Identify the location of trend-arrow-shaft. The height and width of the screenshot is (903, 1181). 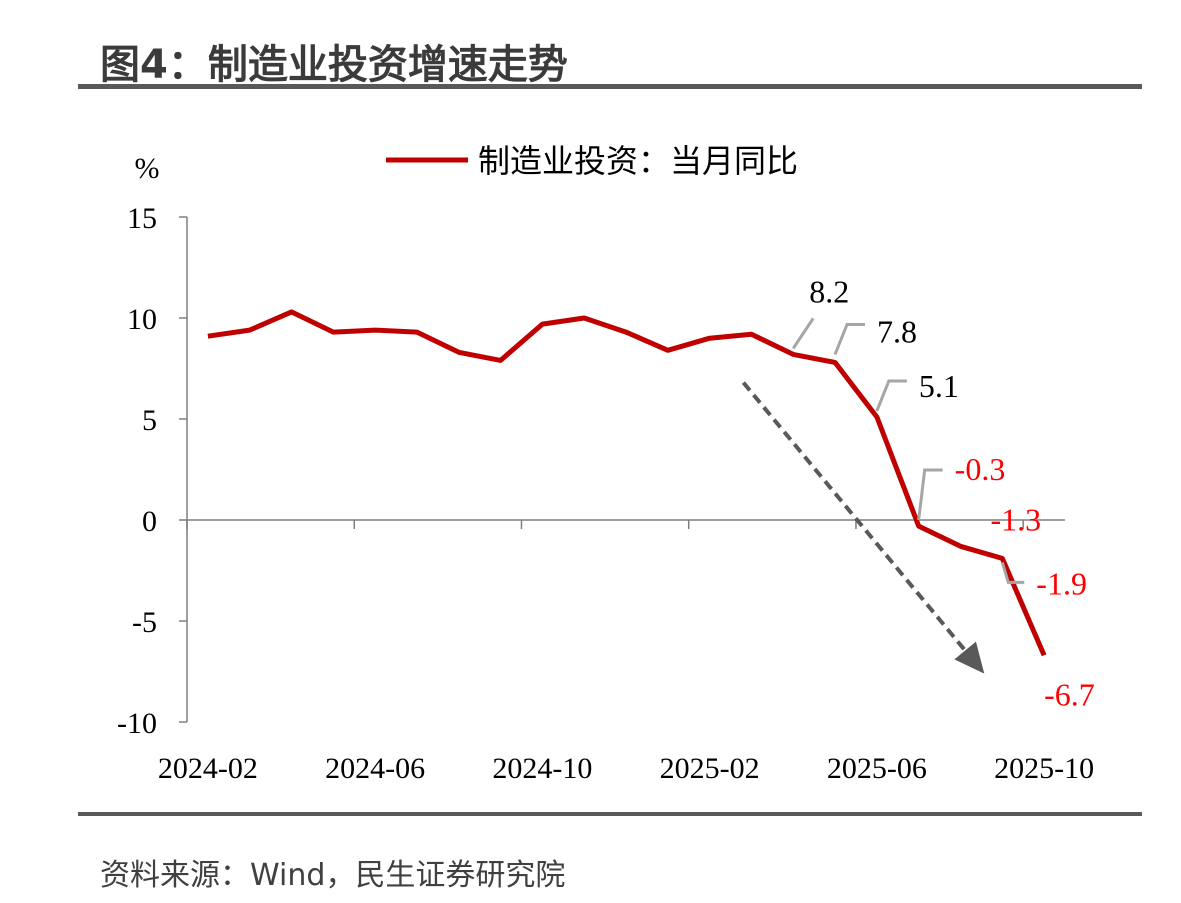
(854, 516).